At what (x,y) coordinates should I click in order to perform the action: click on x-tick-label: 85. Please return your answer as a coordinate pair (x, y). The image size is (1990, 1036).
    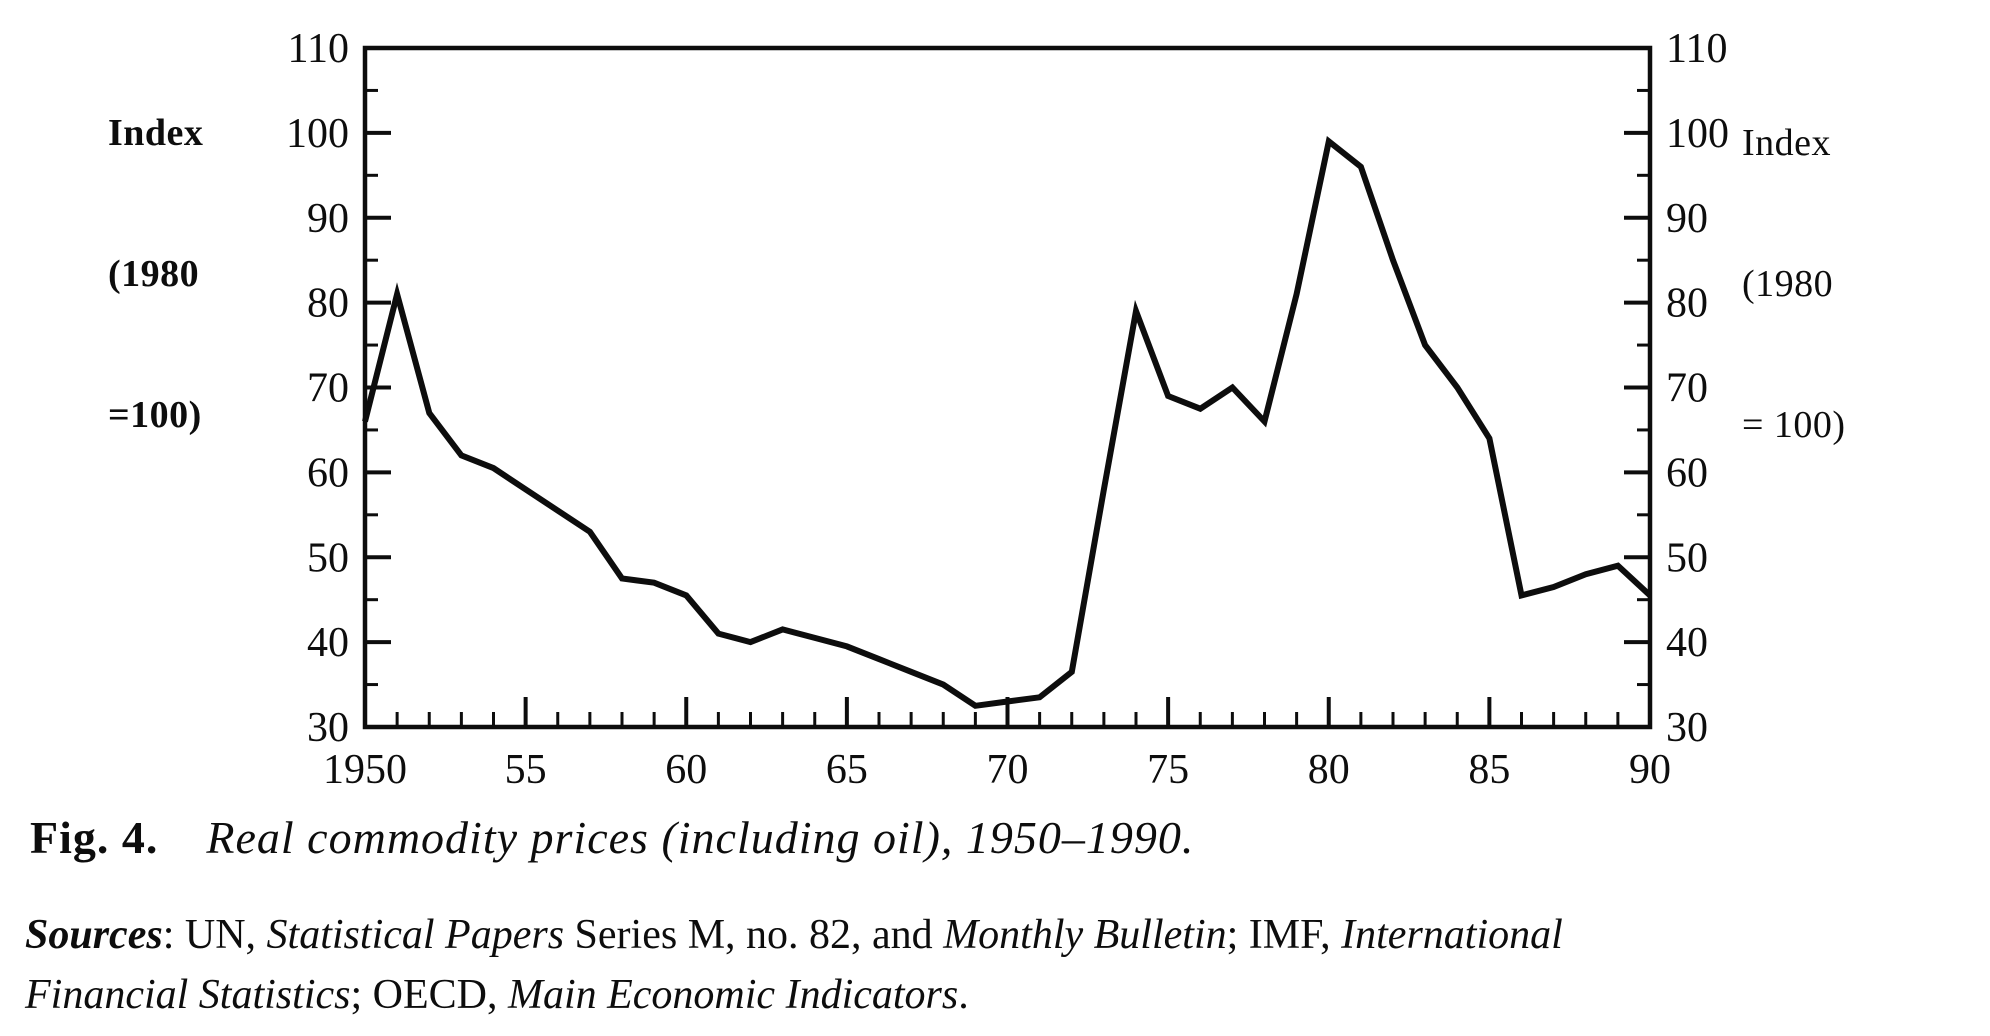
    Looking at the image, I should click on (1489, 770).